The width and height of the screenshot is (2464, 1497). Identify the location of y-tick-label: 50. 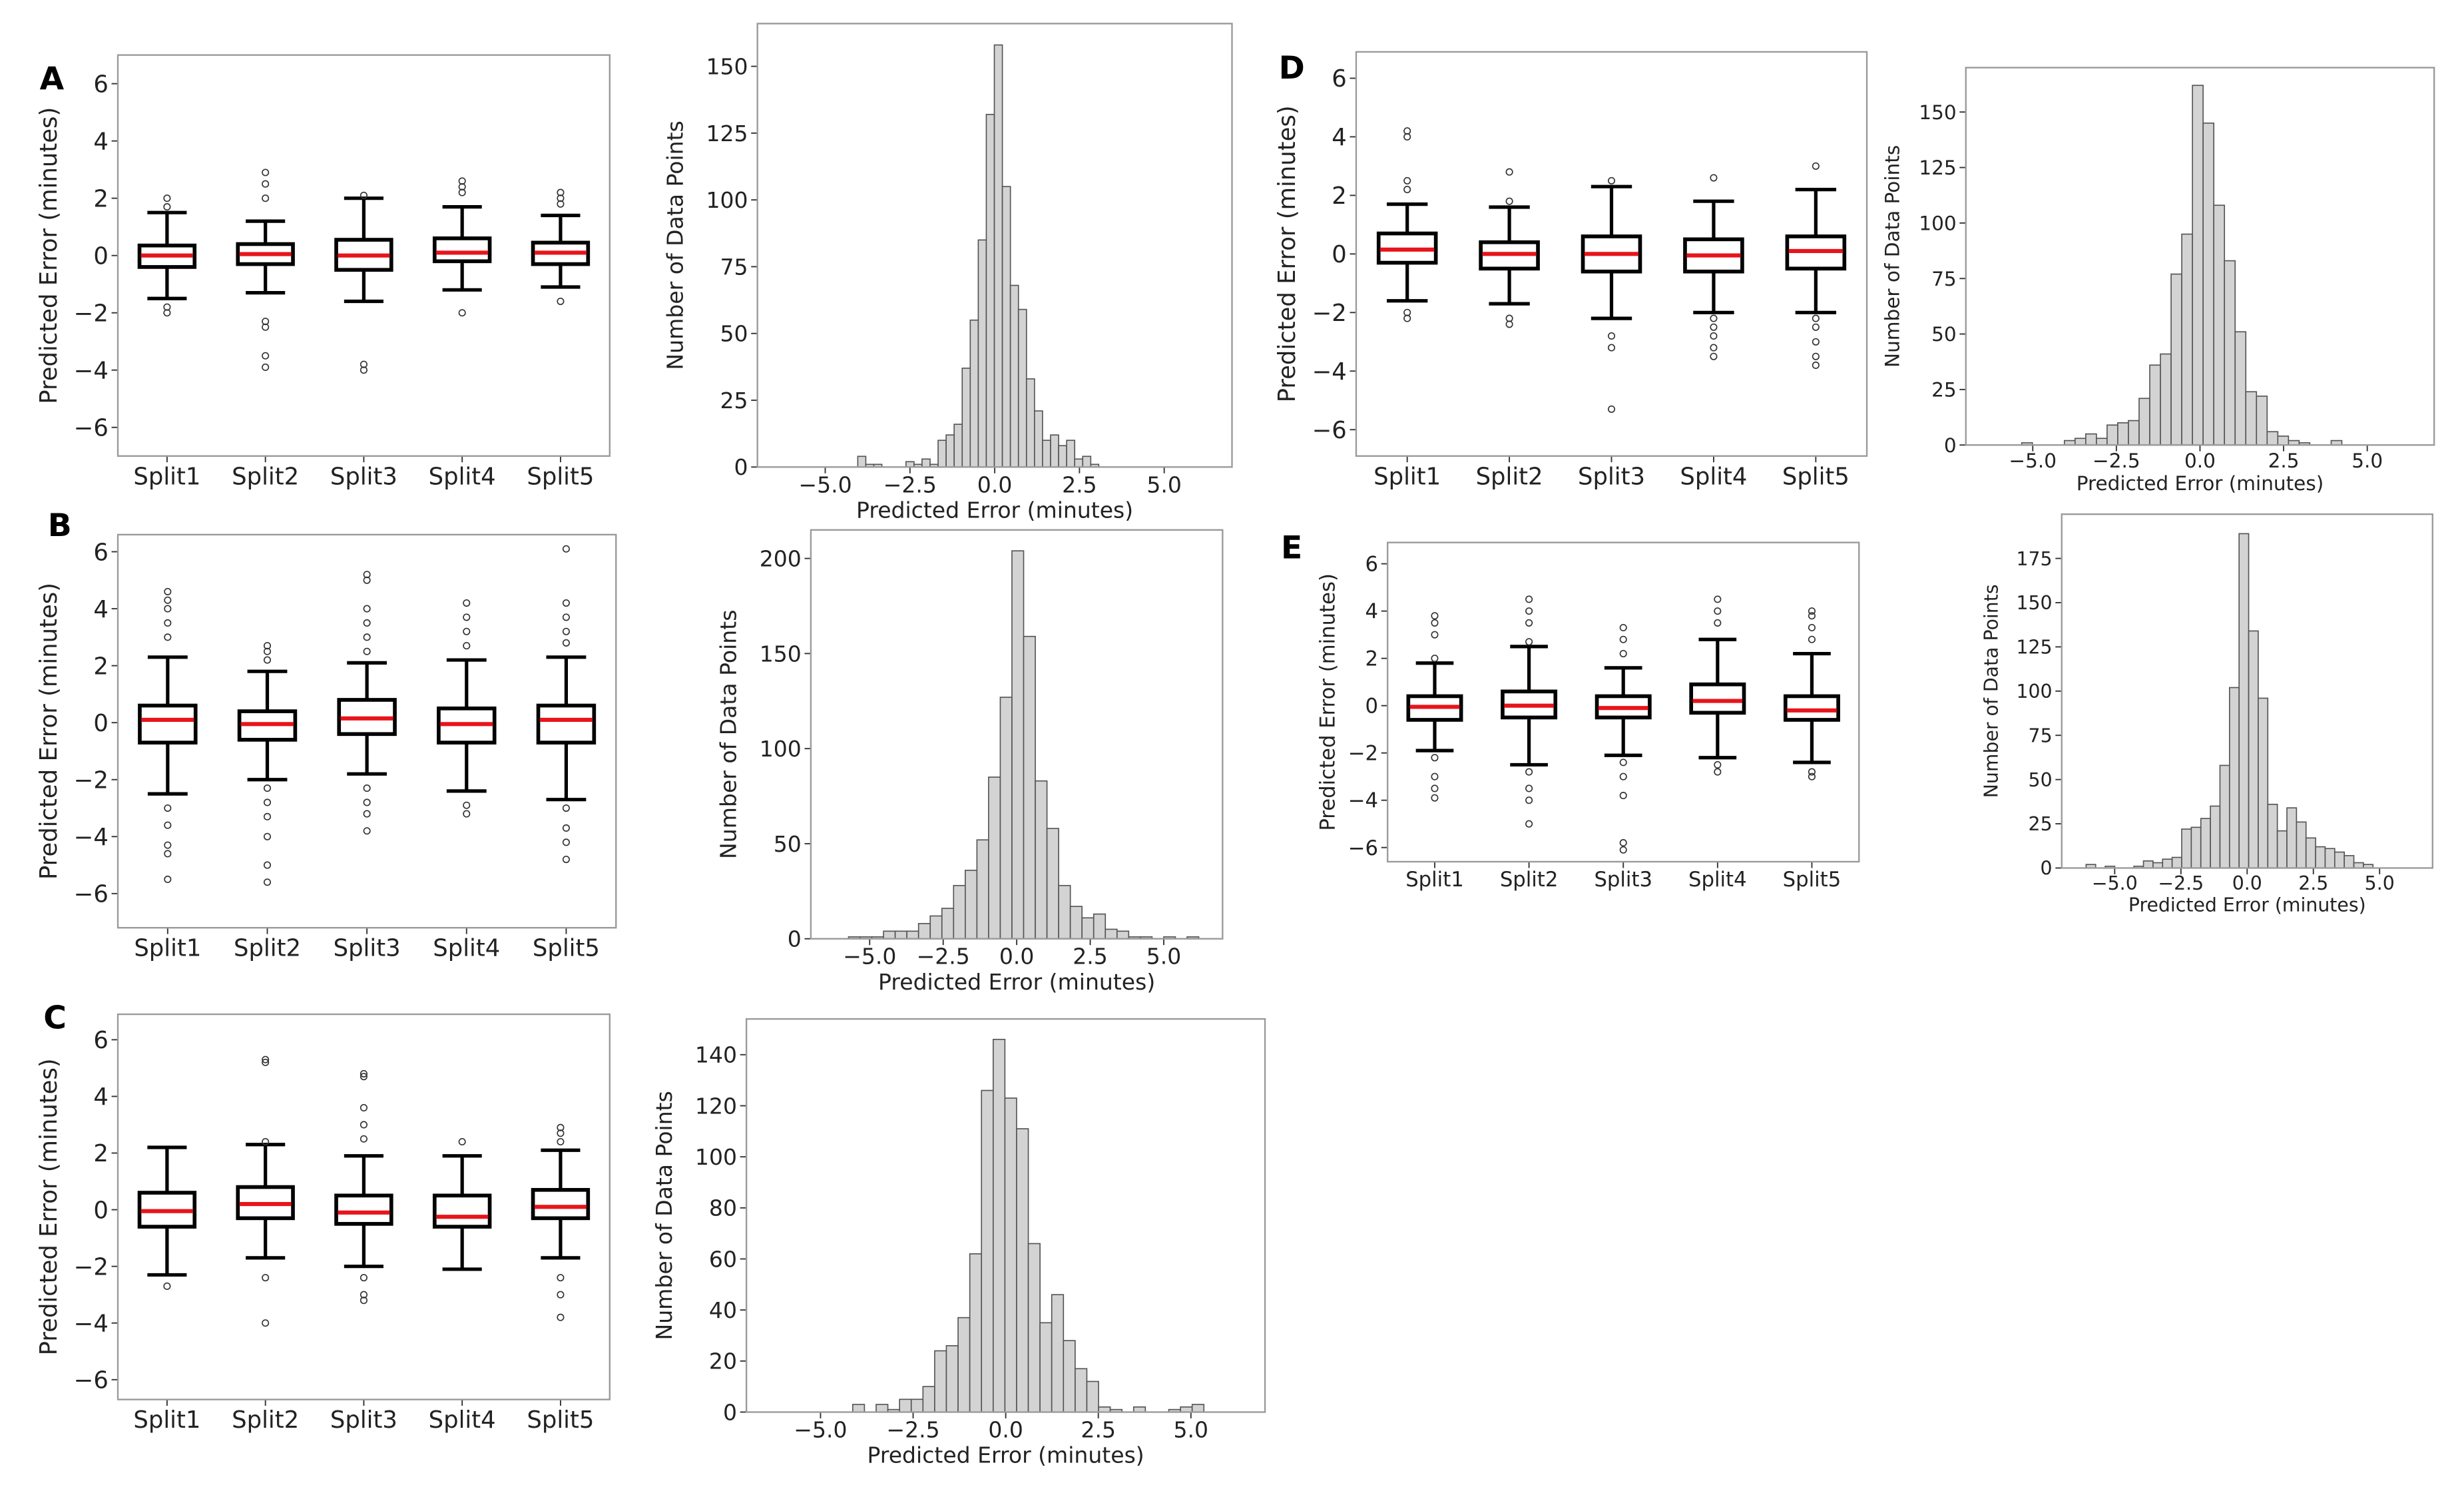
(1944, 335).